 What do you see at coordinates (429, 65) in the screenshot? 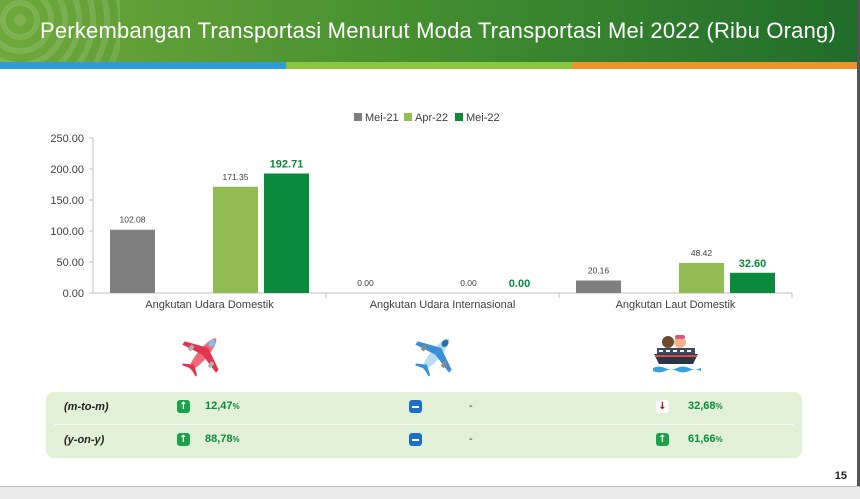
I see `accent-stripe-green` at bounding box center [429, 65].